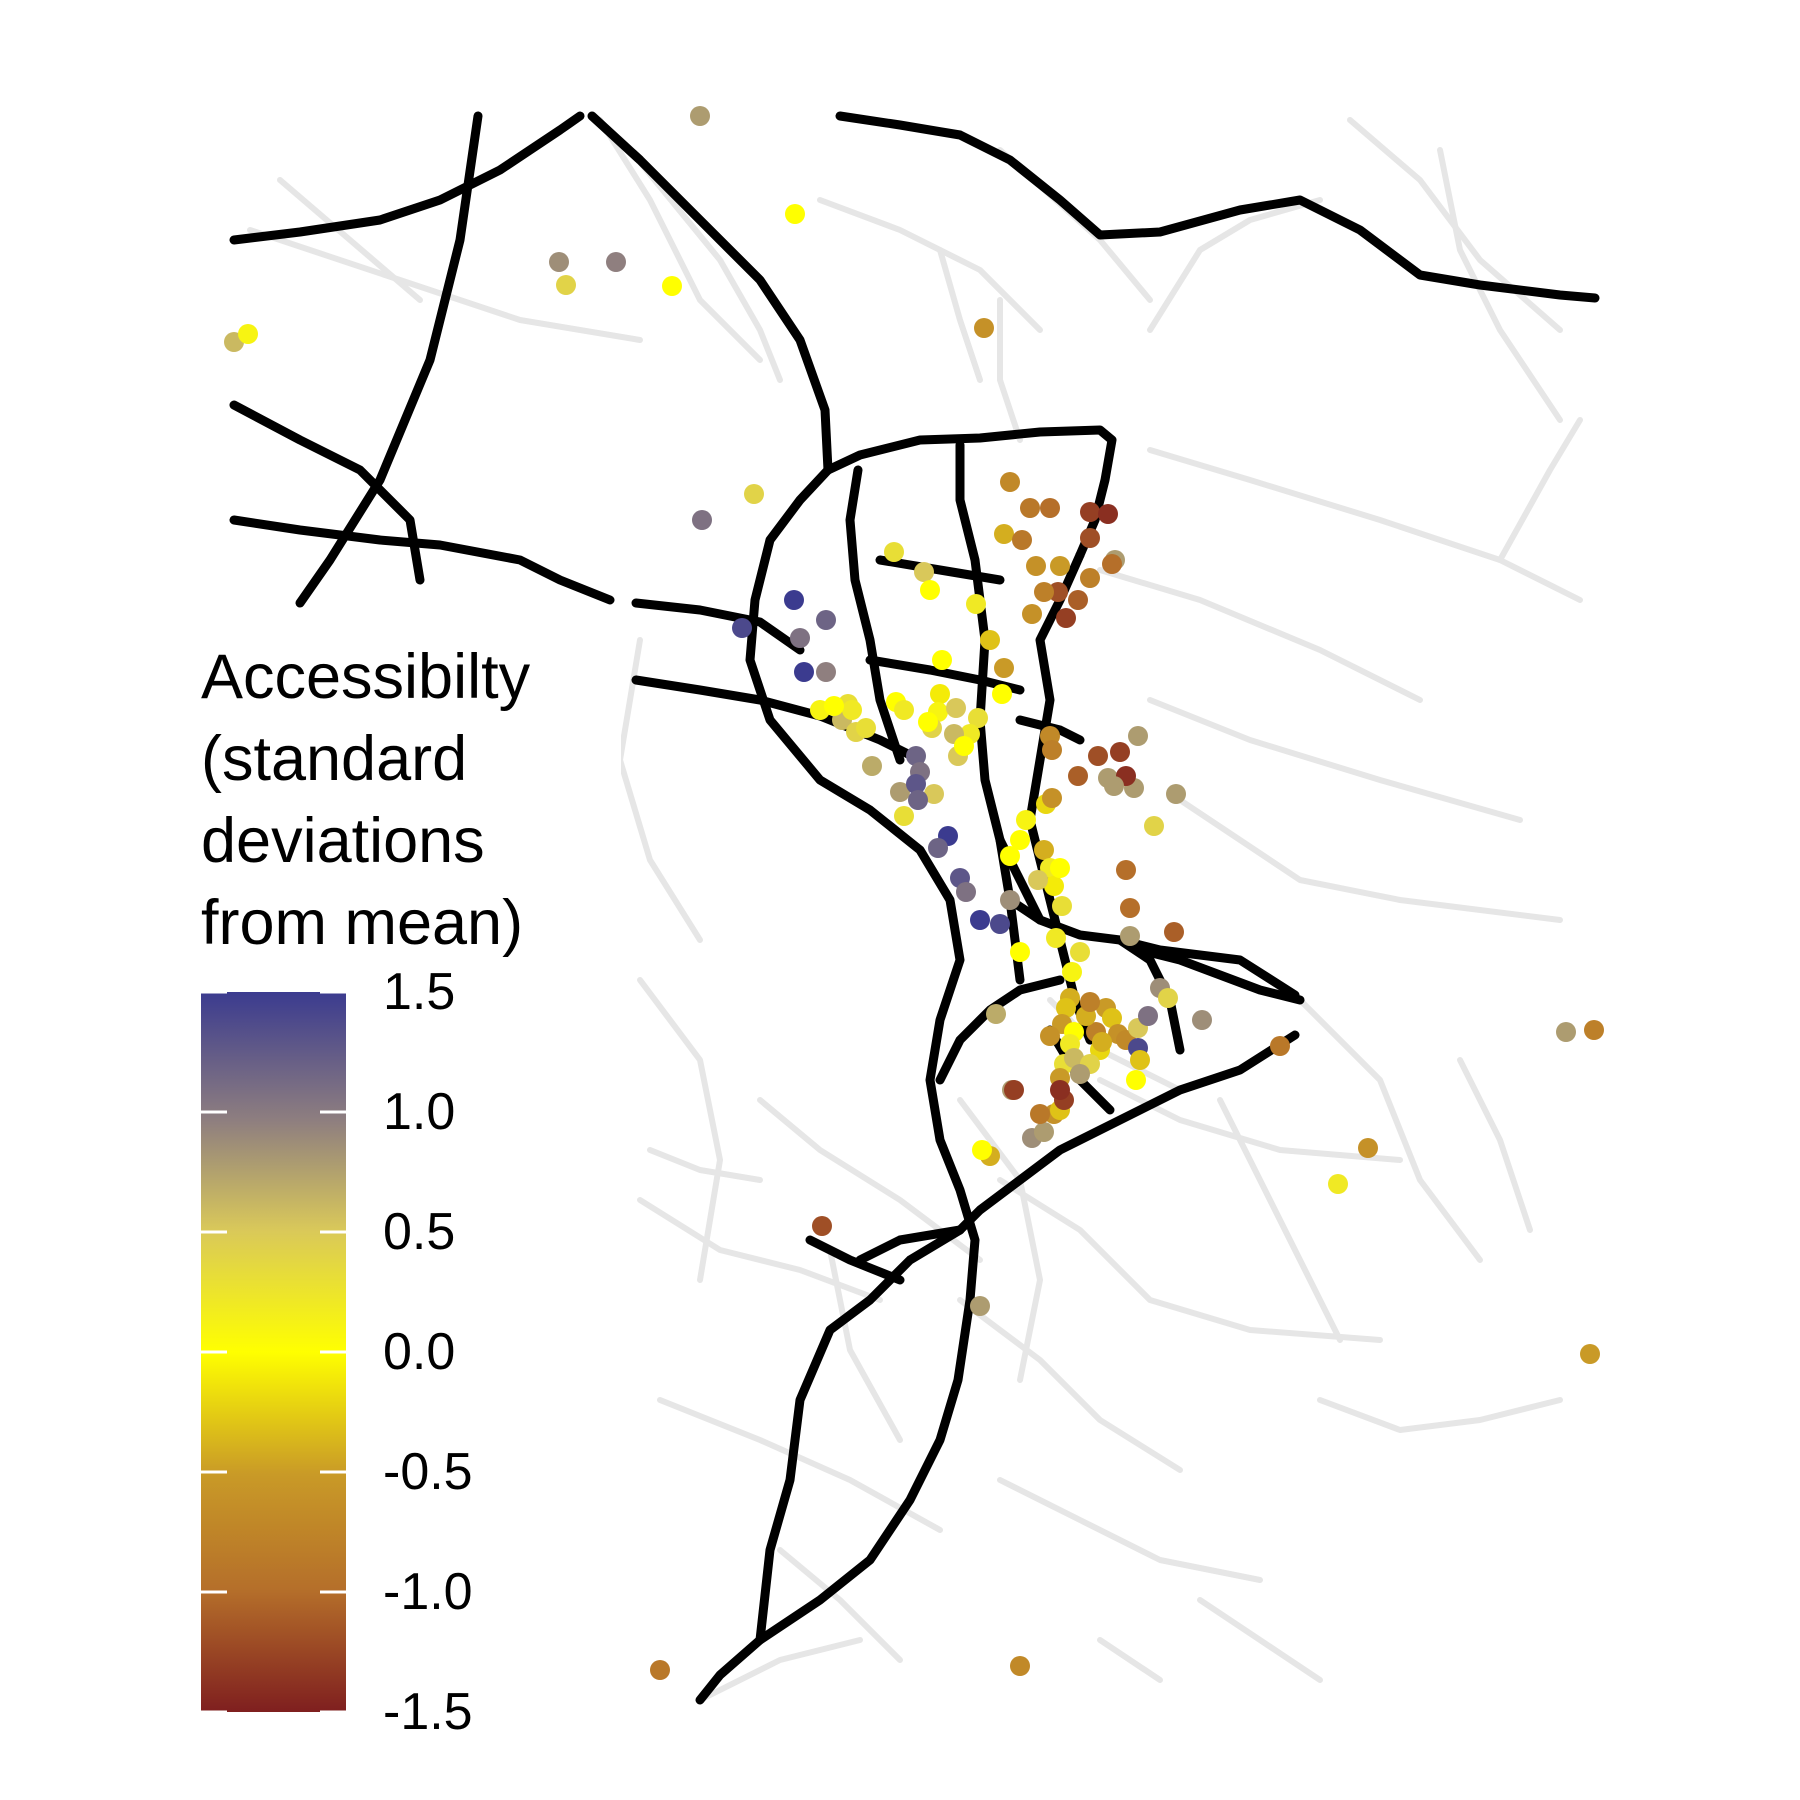 The width and height of the screenshot is (1800, 1800). What do you see at coordinates (419, 1352) in the screenshot?
I see `tick-label-0-0: 0.0` at bounding box center [419, 1352].